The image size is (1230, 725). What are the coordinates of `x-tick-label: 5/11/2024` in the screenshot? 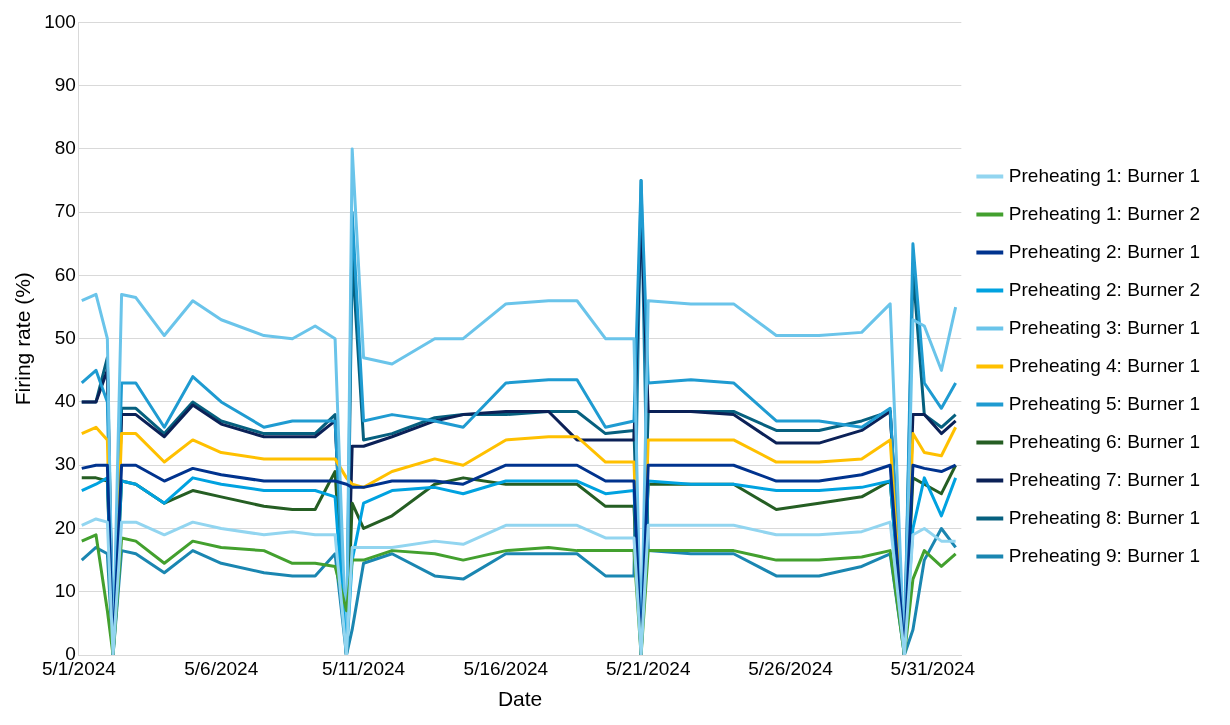 It's located at (363, 668).